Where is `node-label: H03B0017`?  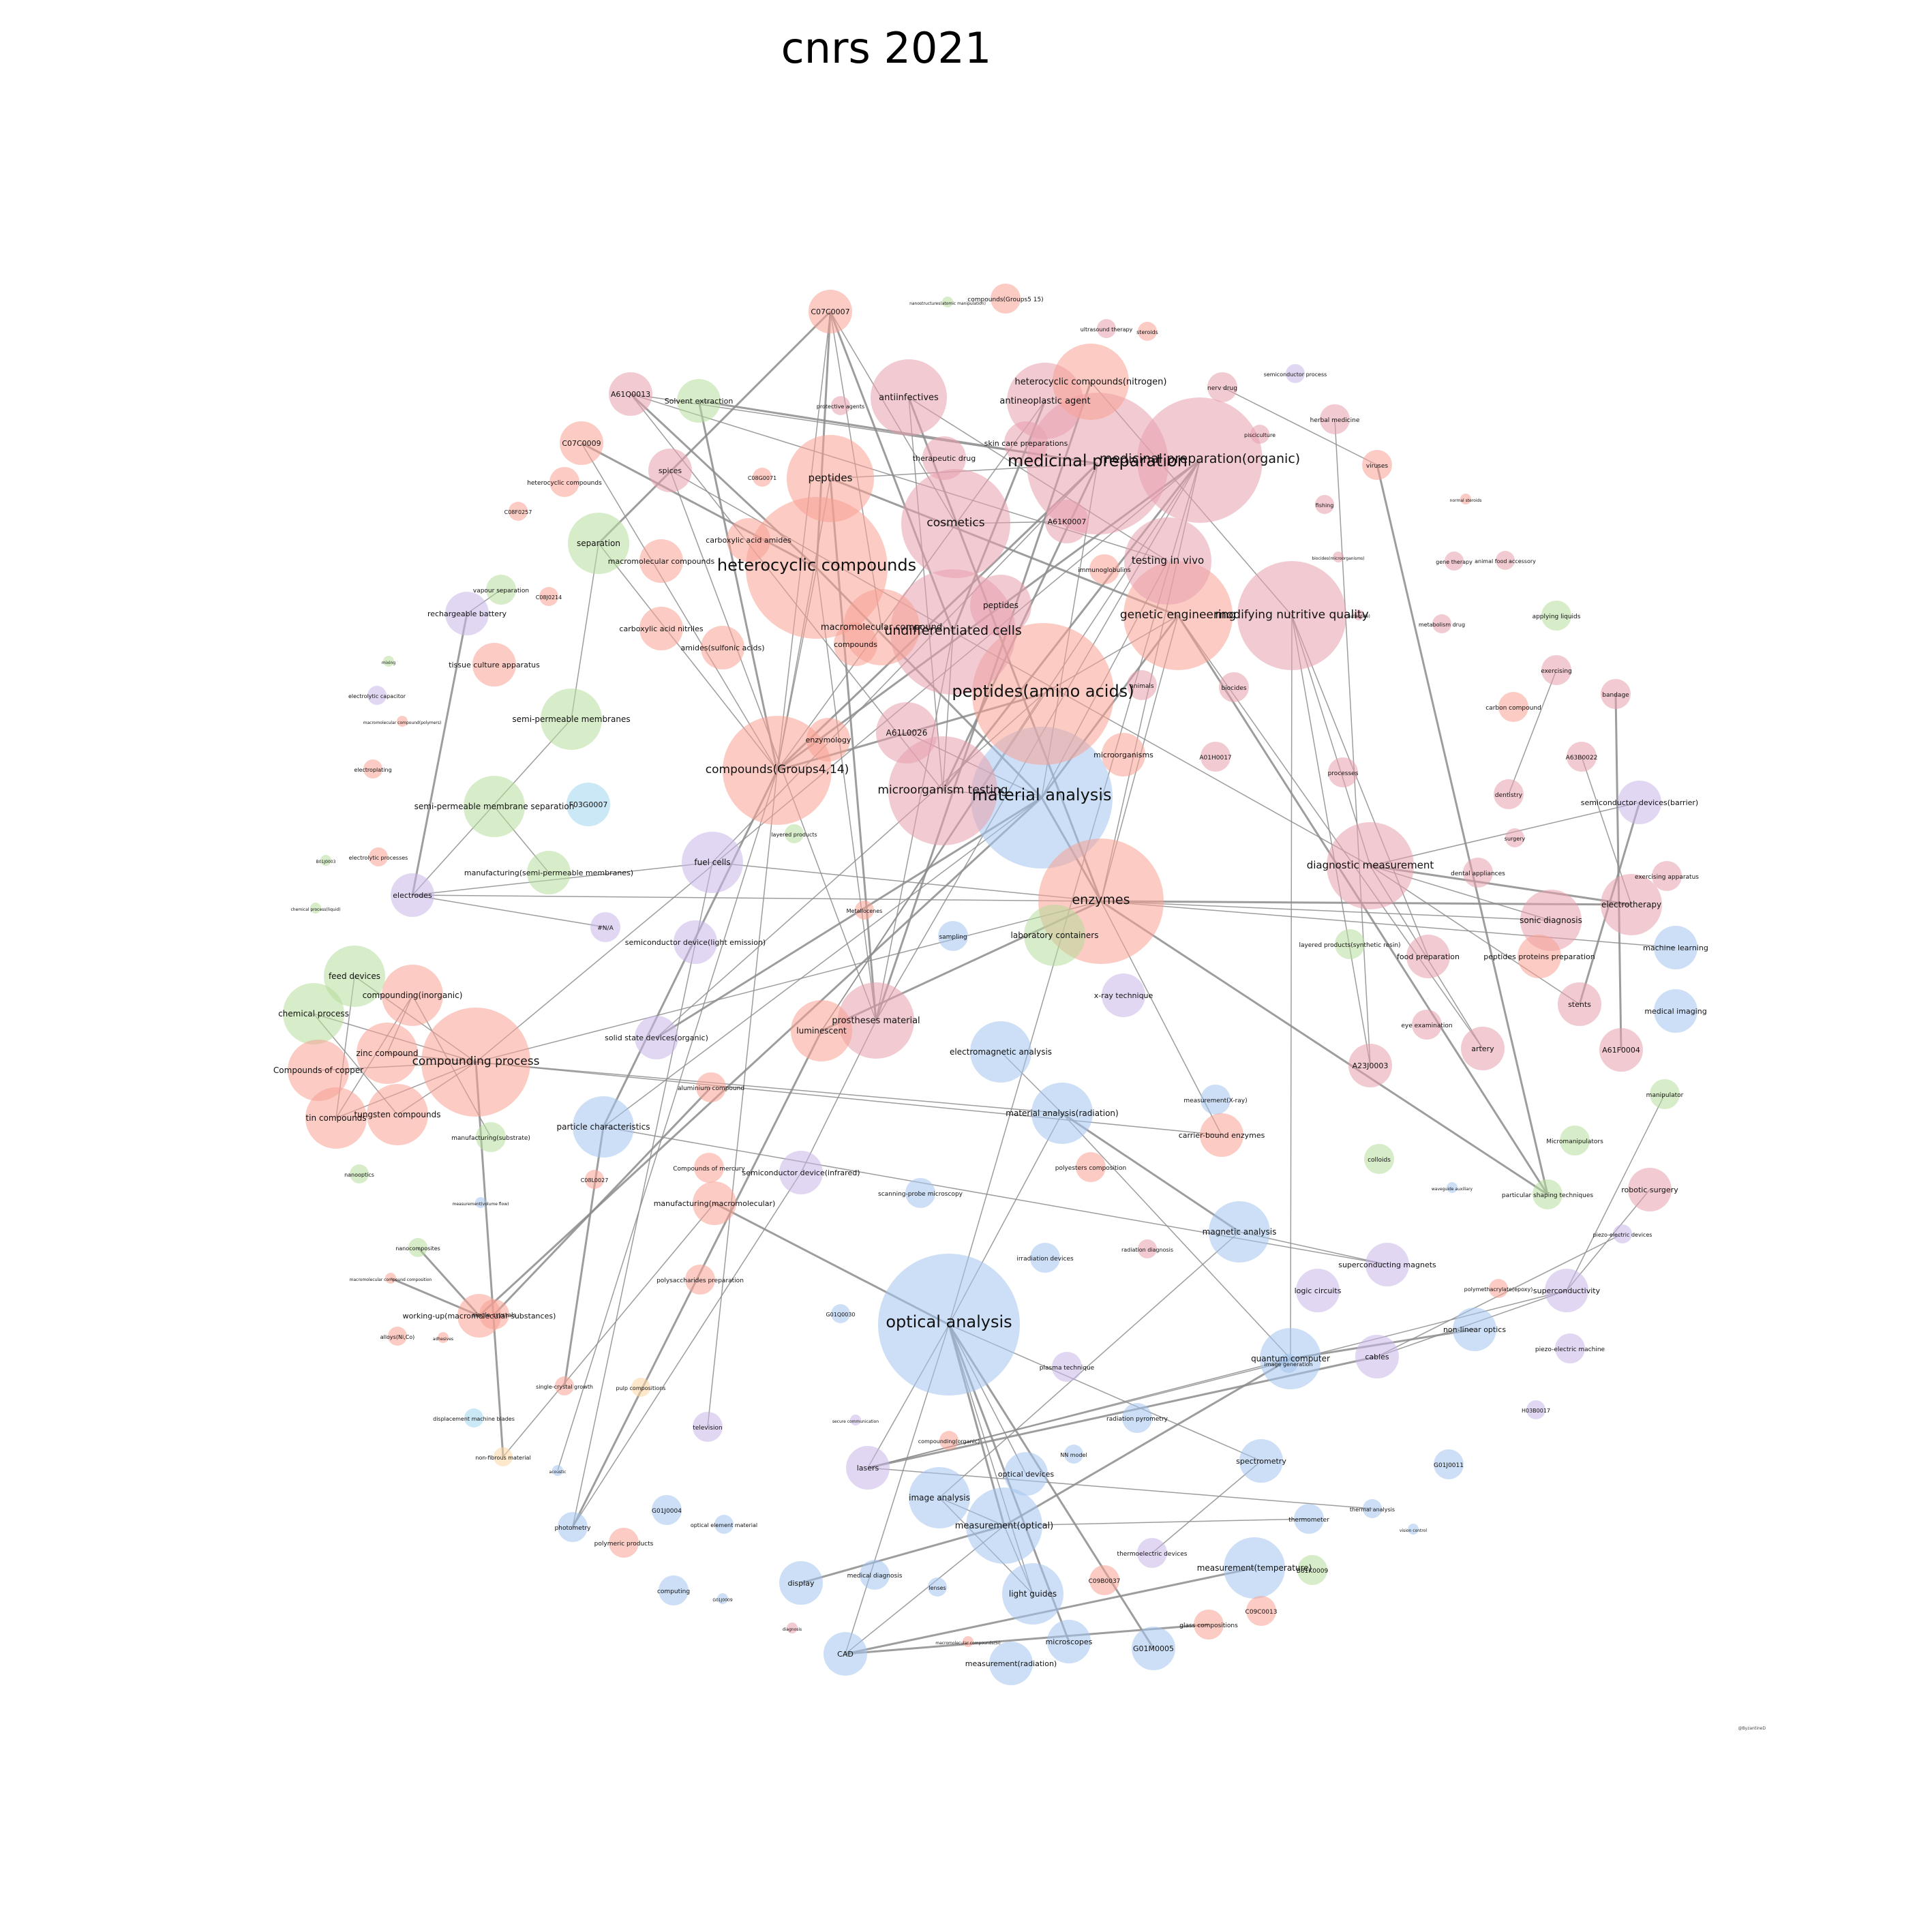 node-label: H03B0017 is located at coordinates (1536, 1411).